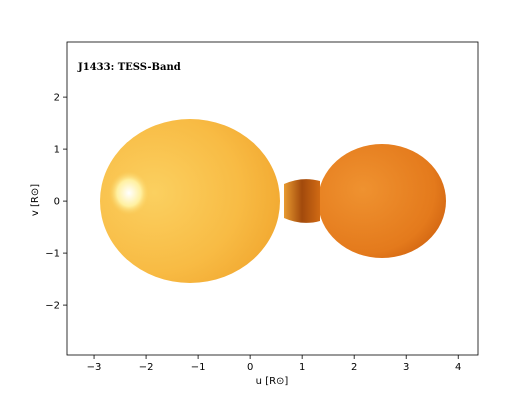 This screenshot has width=532, height=400. Describe the element at coordinates (302, 201) in the screenshot. I see `neck` at that location.